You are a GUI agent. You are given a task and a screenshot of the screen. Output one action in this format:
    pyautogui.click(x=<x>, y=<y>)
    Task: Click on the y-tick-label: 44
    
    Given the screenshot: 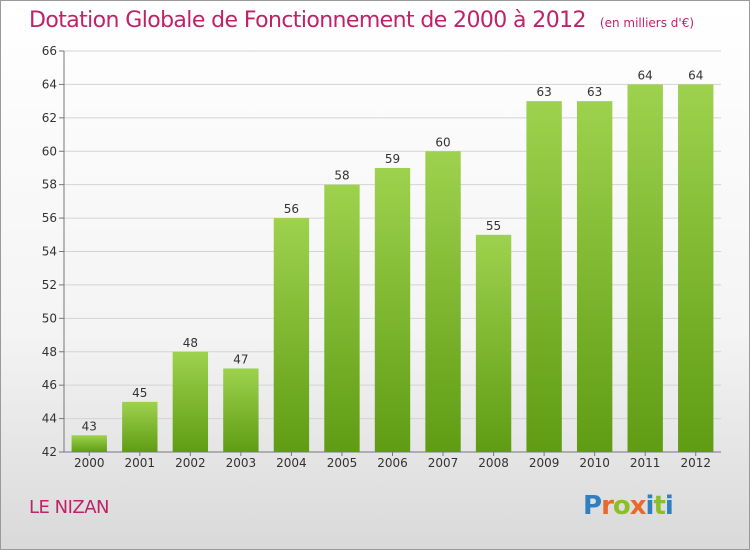 What is the action you would take?
    pyautogui.click(x=49, y=419)
    